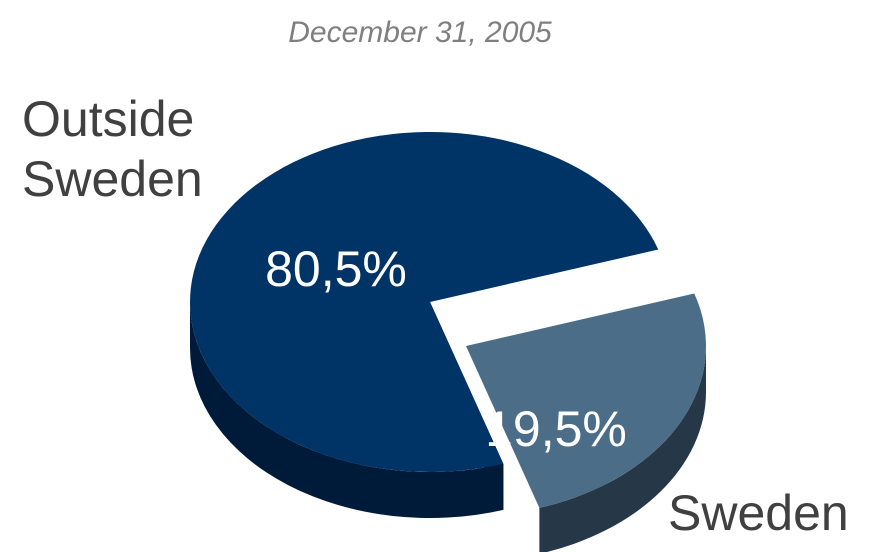  I want to click on category-label-sweden: Sweden, so click(758, 513).